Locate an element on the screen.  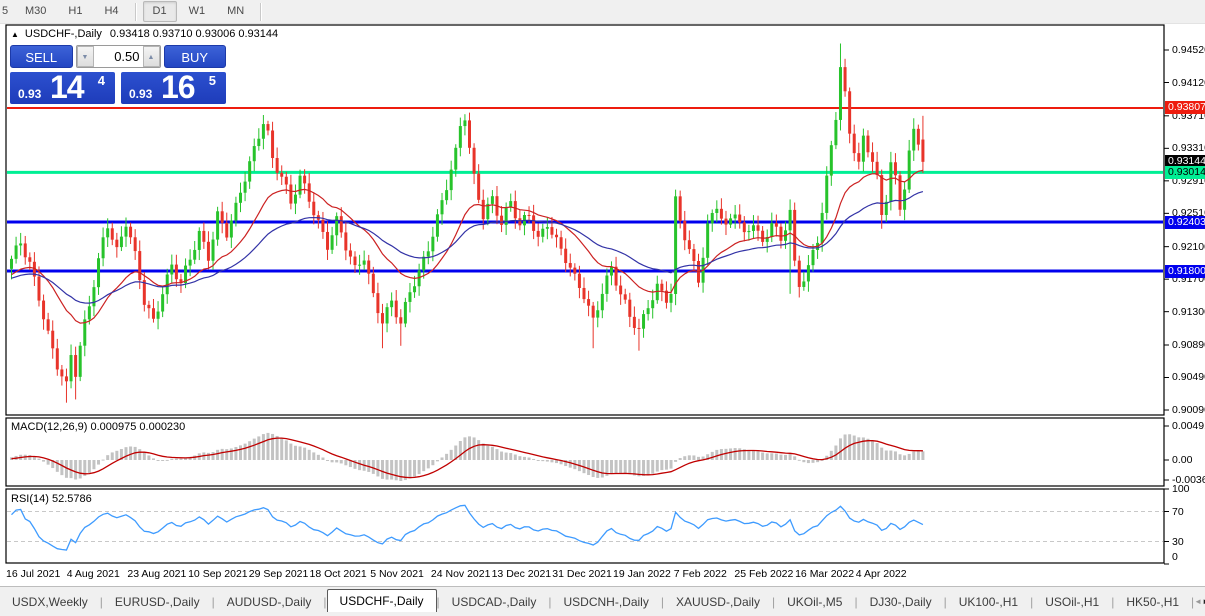
ohlc-values: 0.93418 0.93710 0.93006 0.93144 is located at coordinates (194, 34).